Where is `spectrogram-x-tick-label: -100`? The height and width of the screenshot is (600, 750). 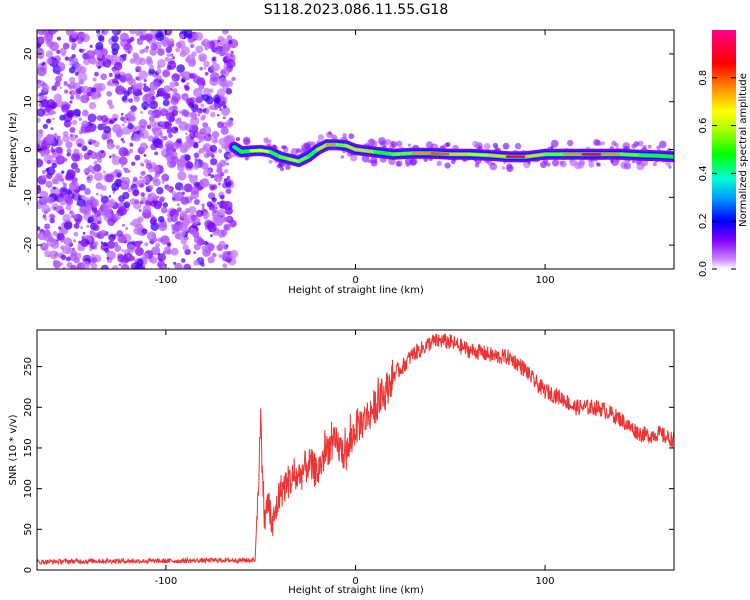
spectrogram-x-tick-label: -100 is located at coordinates (166, 280).